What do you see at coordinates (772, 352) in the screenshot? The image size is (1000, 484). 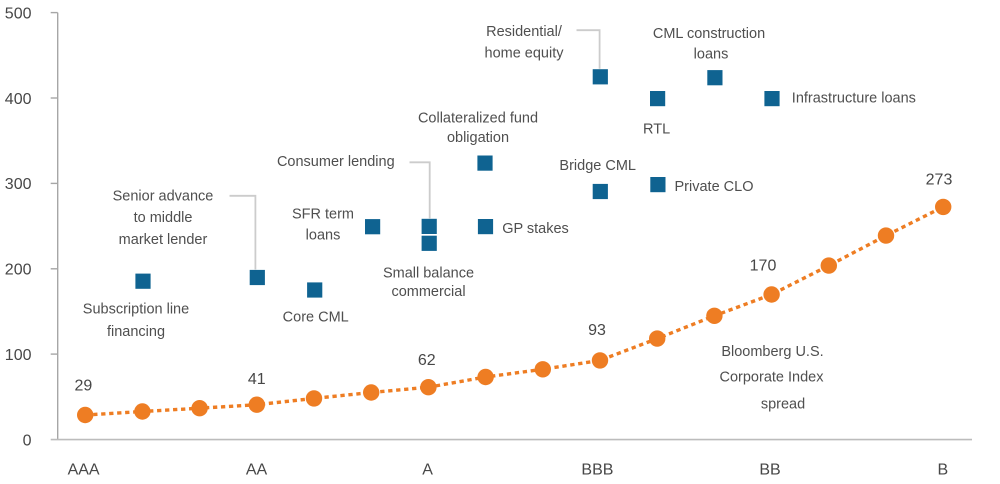 I see `svg-text: Bloomberg U.S.` at bounding box center [772, 352].